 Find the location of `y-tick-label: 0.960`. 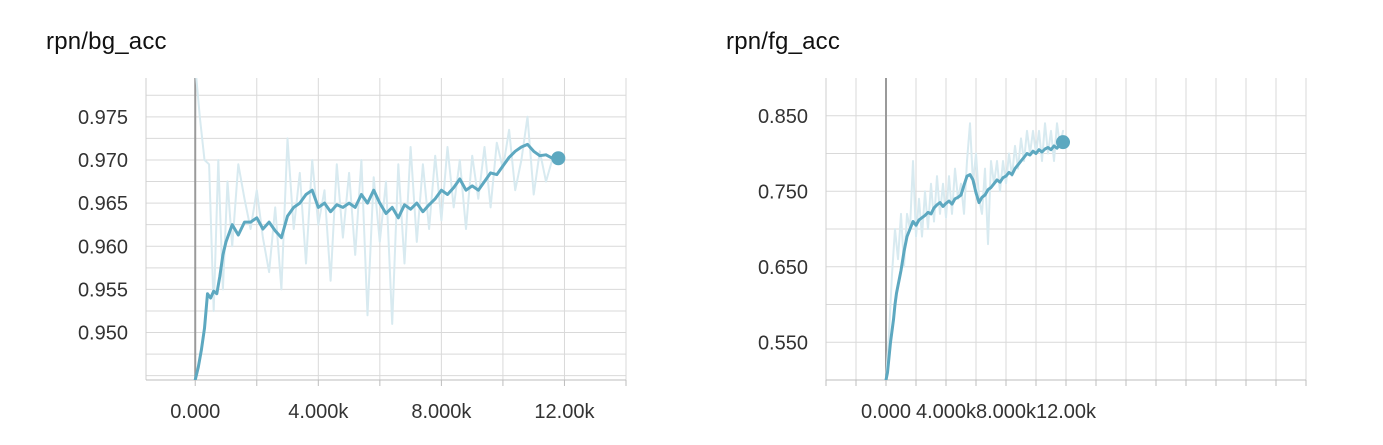

y-tick-label: 0.960 is located at coordinates (103, 247).